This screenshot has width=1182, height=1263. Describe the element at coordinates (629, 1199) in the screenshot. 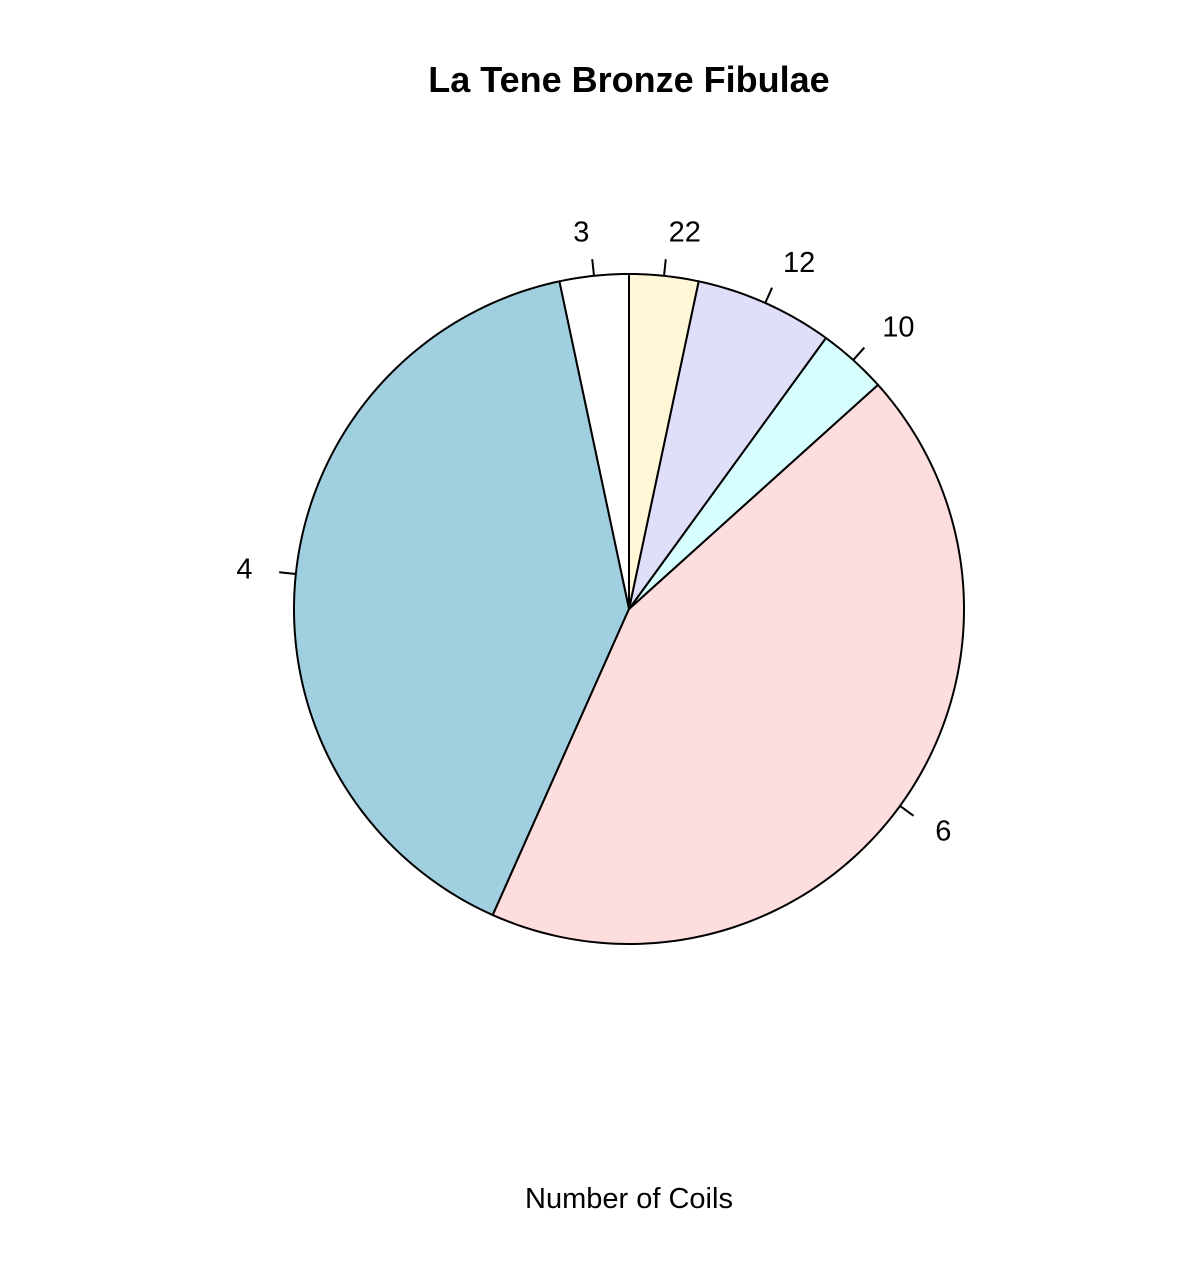

I see `x-axis-label: Number of Coils` at that location.